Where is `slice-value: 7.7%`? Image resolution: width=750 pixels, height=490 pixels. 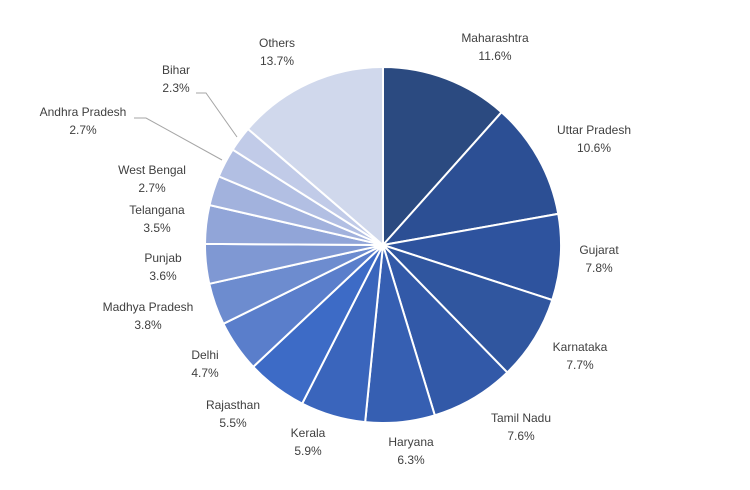
slice-value: 7.7% is located at coordinates (580, 365).